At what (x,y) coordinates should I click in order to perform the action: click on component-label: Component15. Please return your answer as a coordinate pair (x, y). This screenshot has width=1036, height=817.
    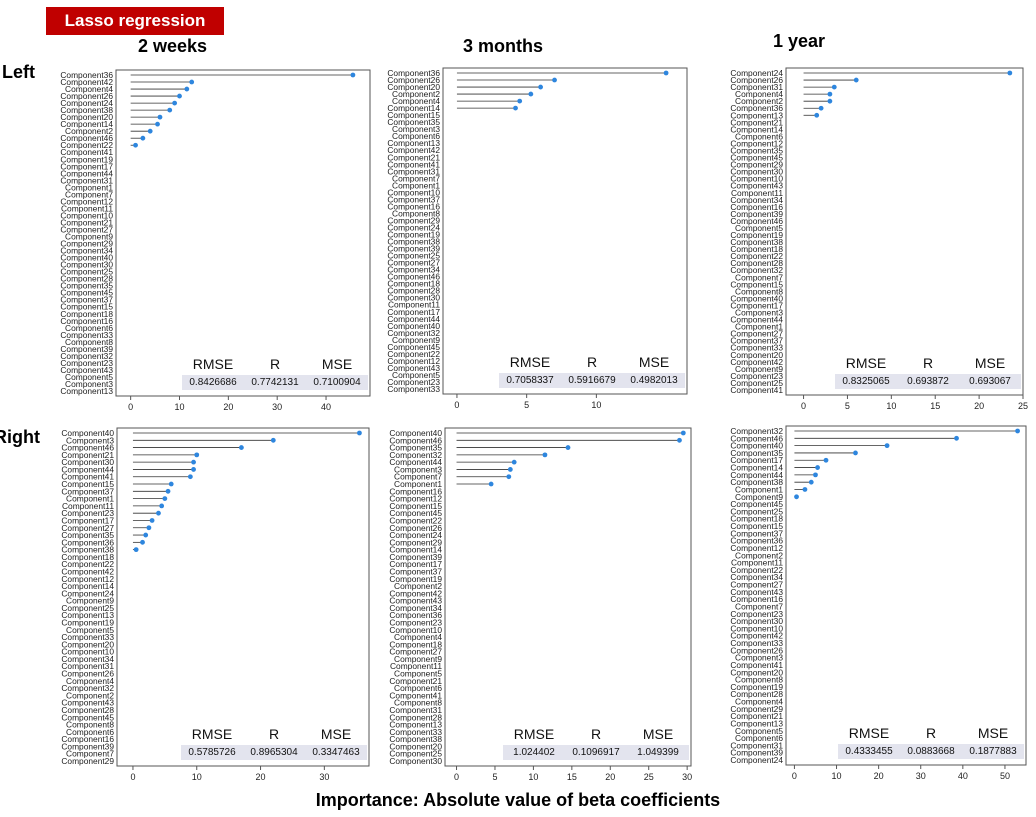
    Looking at the image, I should click on (87, 484).